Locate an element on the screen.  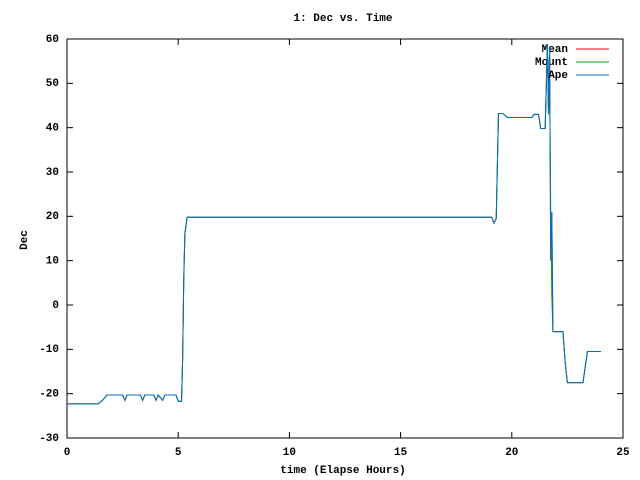
y-tick-label: 40 is located at coordinates (52, 129).